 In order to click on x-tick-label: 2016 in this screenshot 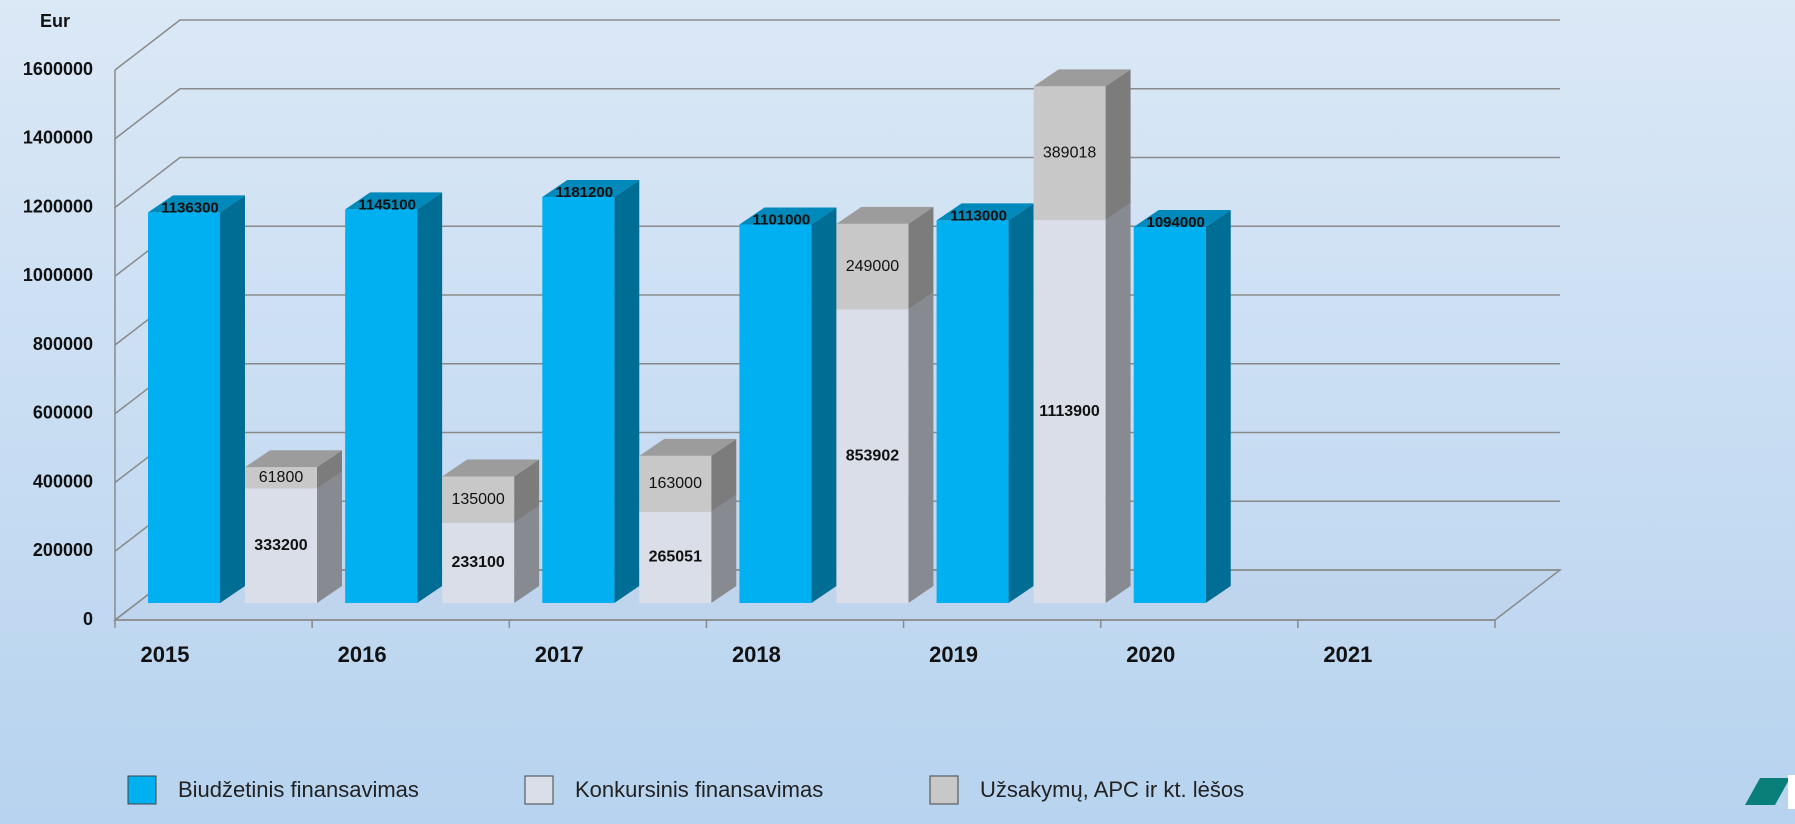, I will do `click(362, 654)`.